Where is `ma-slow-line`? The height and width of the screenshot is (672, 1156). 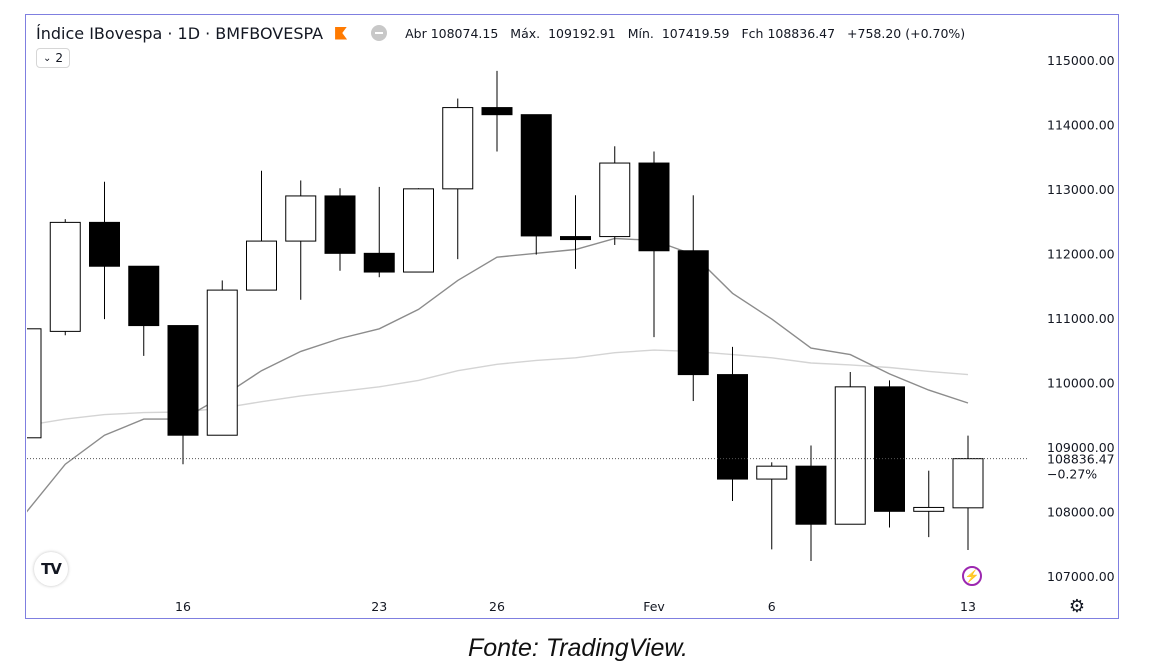
ma-slow-line is located at coordinates (498, 388).